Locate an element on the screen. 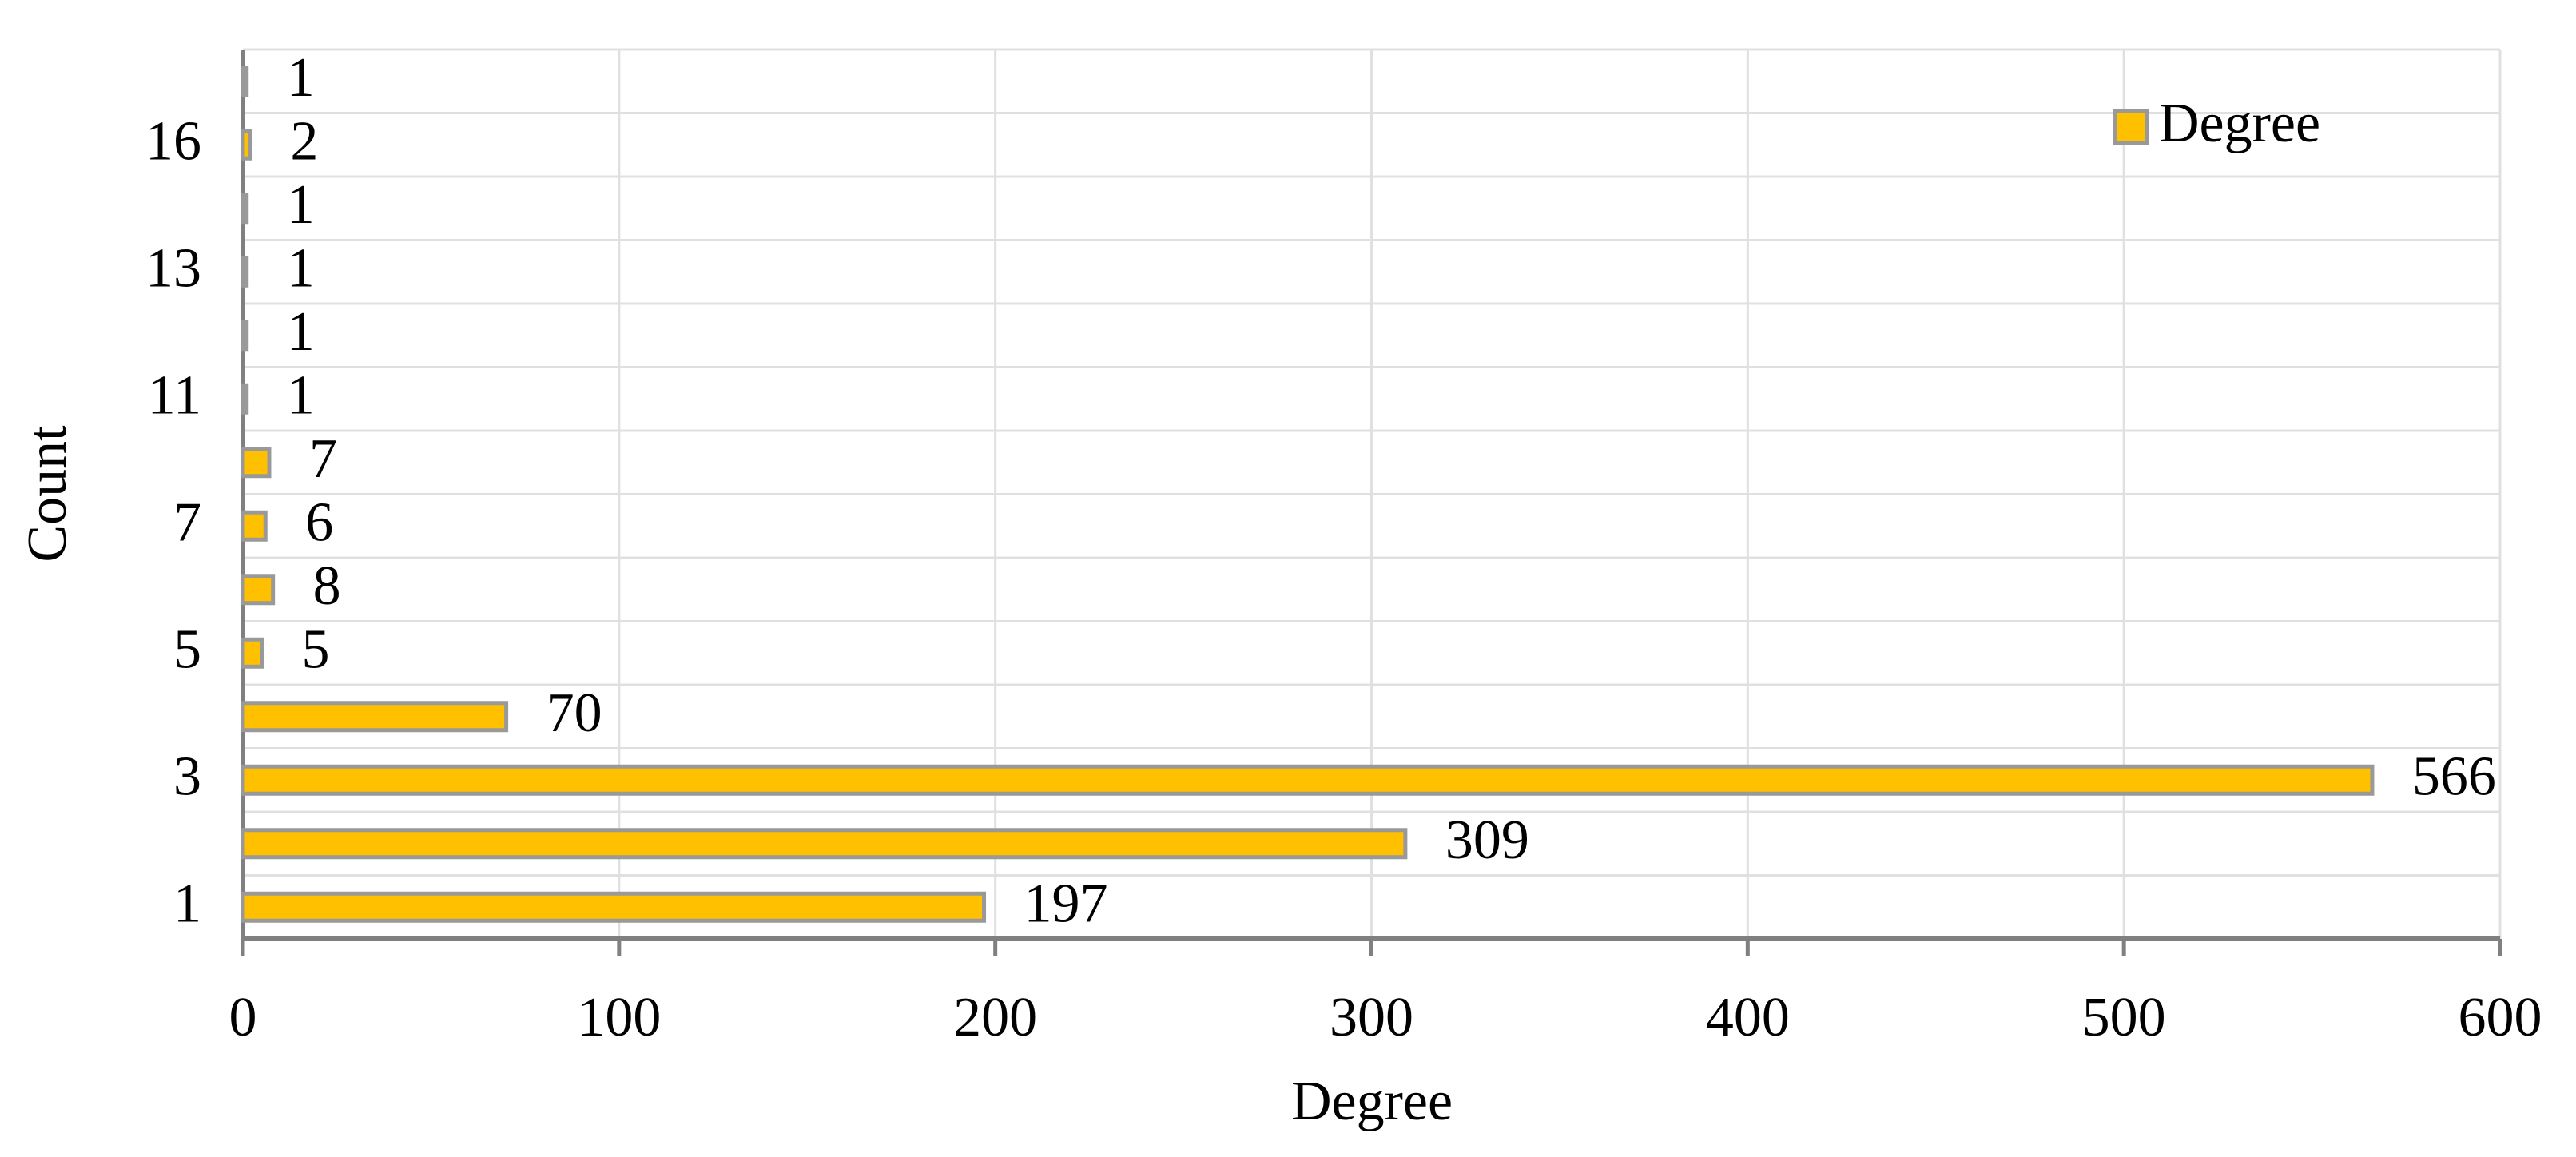 The width and height of the screenshot is (2576, 1157). x-tick-label: 600 is located at coordinates (2500, 1018).